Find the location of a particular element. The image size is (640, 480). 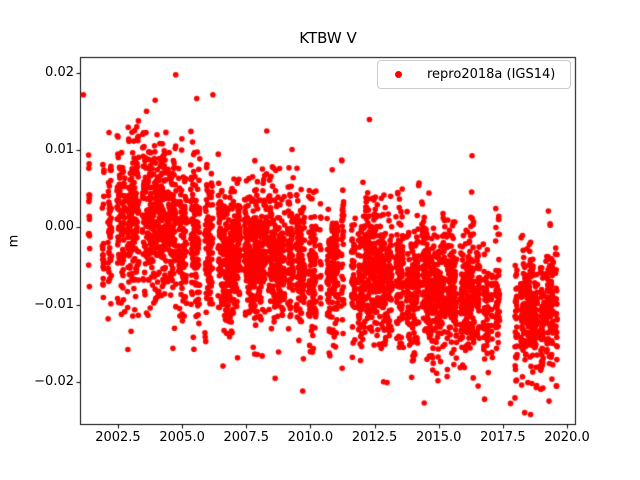

y-tick-label: −0.02 is located at coordinates (54, 381).